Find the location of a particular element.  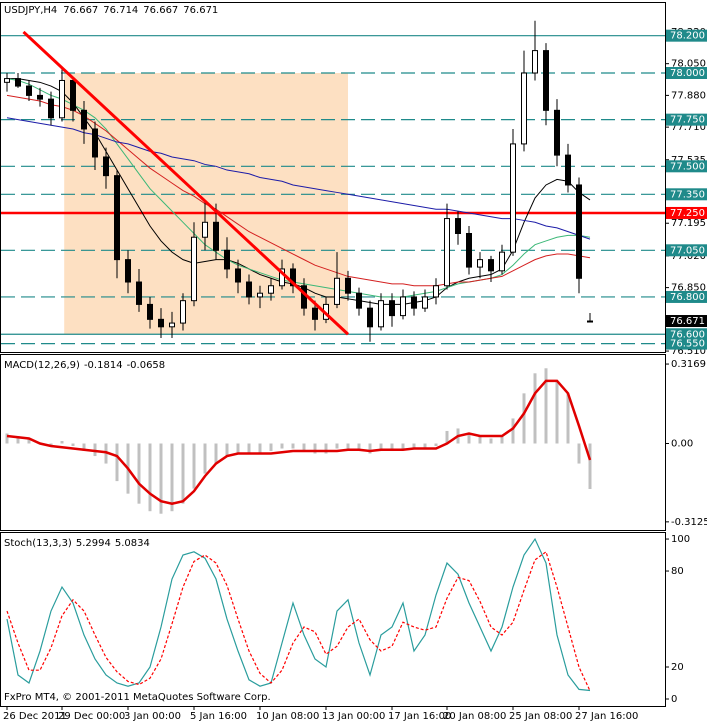

y-tick-label: 100 is located at coordinates (680, 539).